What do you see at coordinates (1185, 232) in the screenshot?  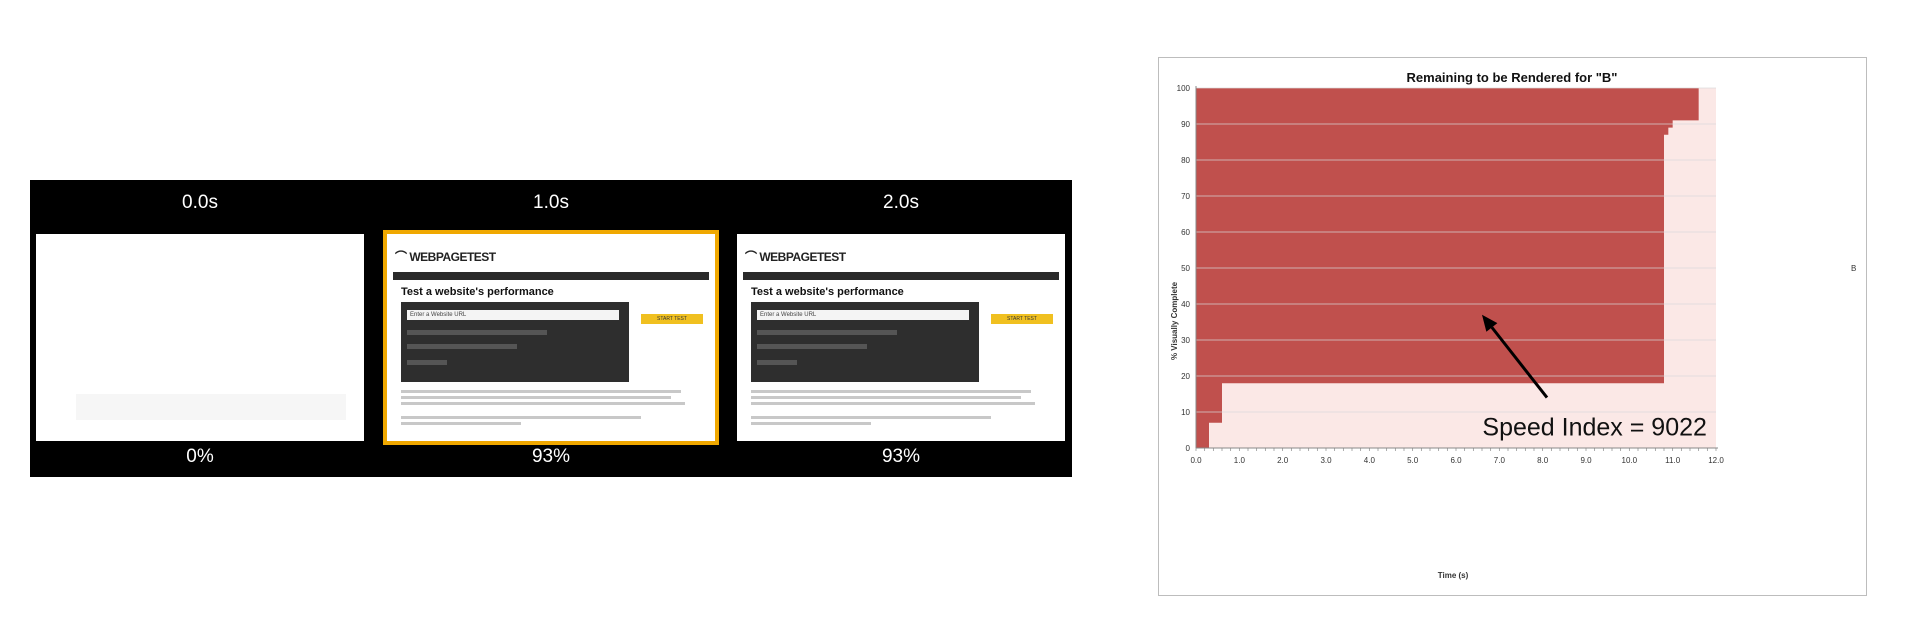 I see `y-tick-label: 60` at bounding box center [1185, 232].